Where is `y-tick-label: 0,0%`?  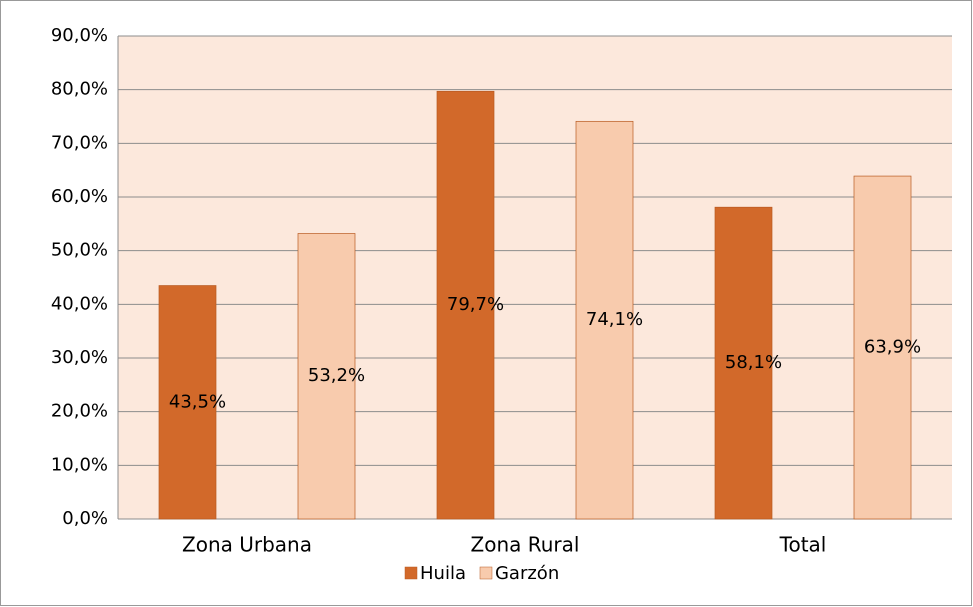
y-tick-label: 0,0% is located at coordinates (85, 518).